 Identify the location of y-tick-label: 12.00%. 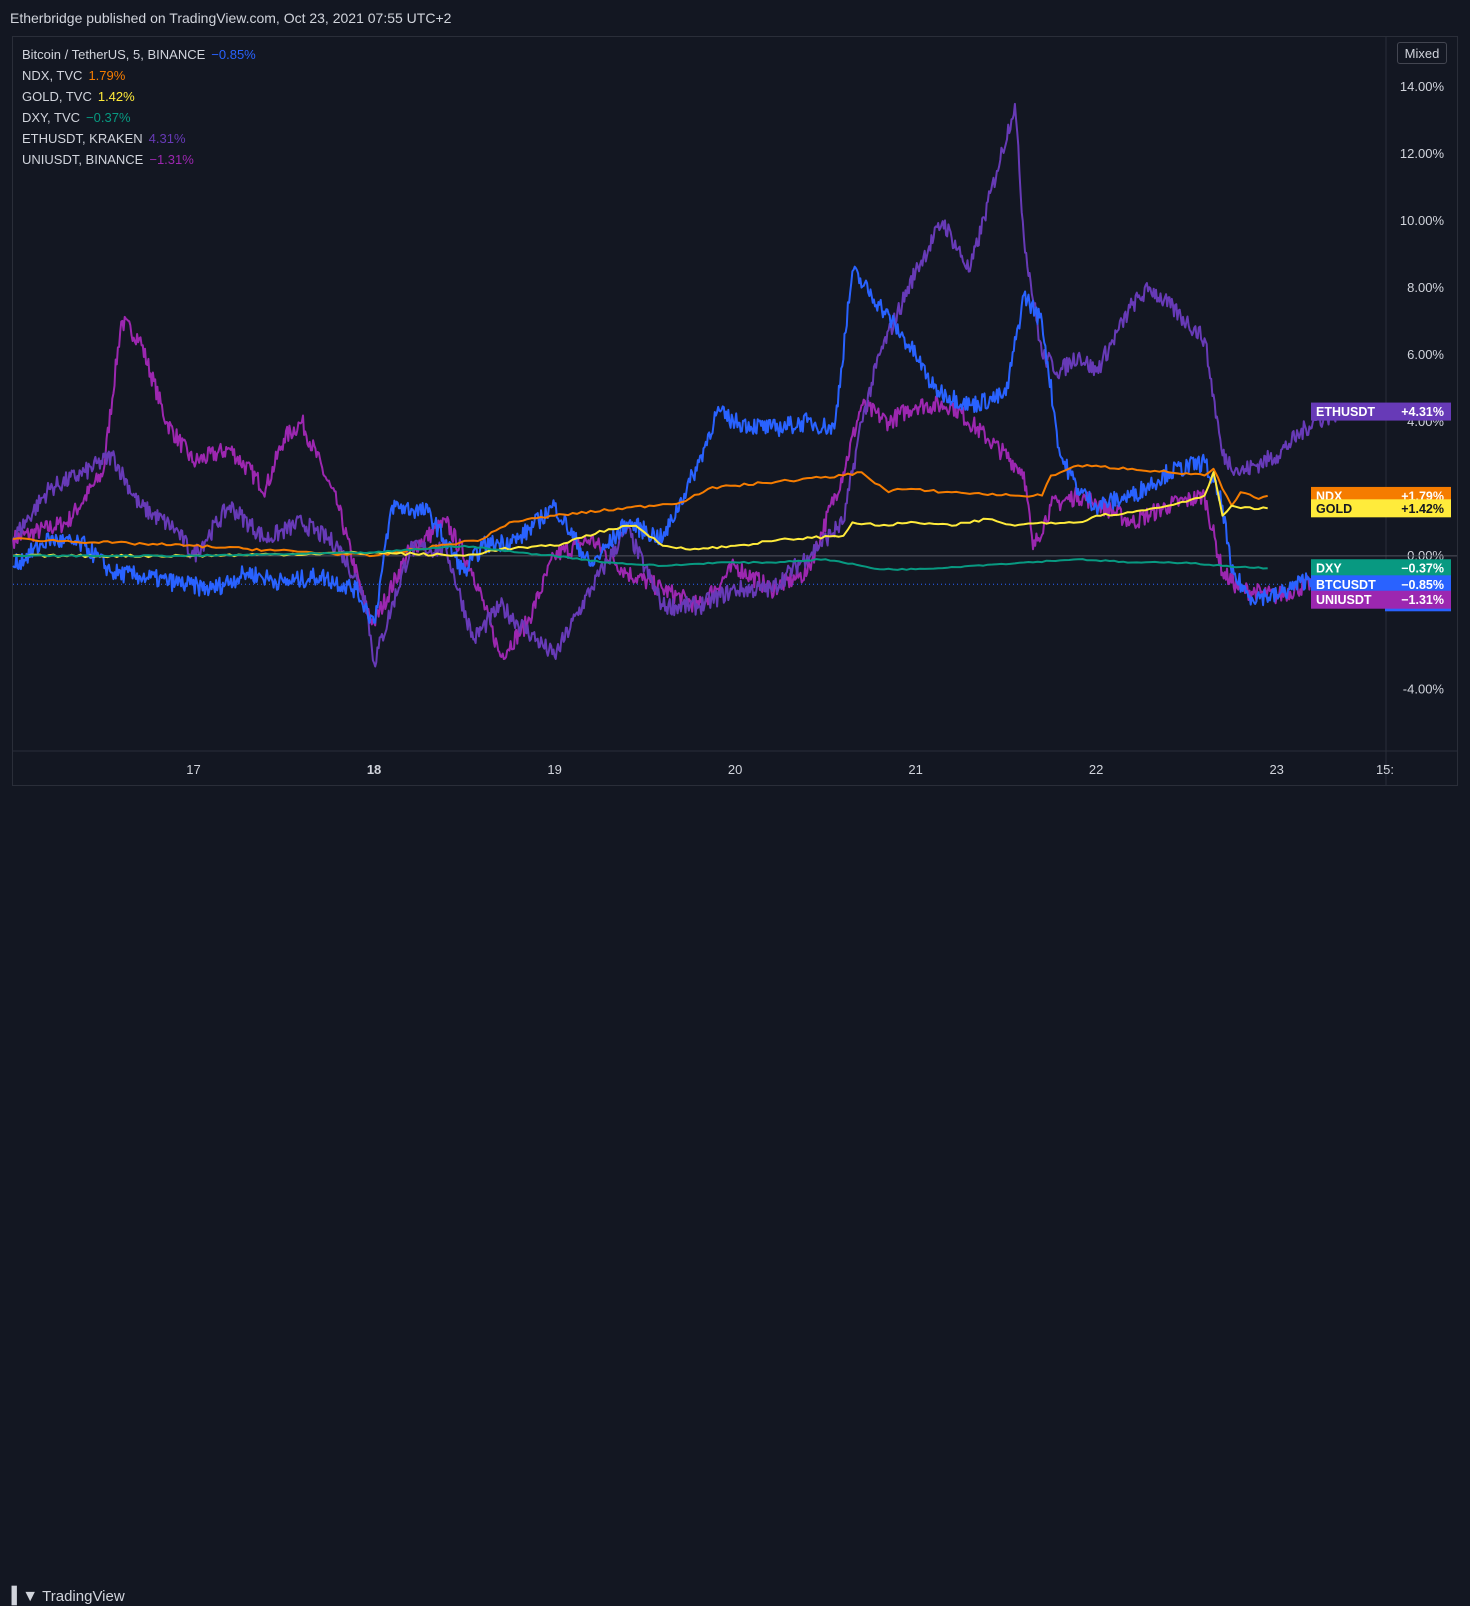
(1422, 153).